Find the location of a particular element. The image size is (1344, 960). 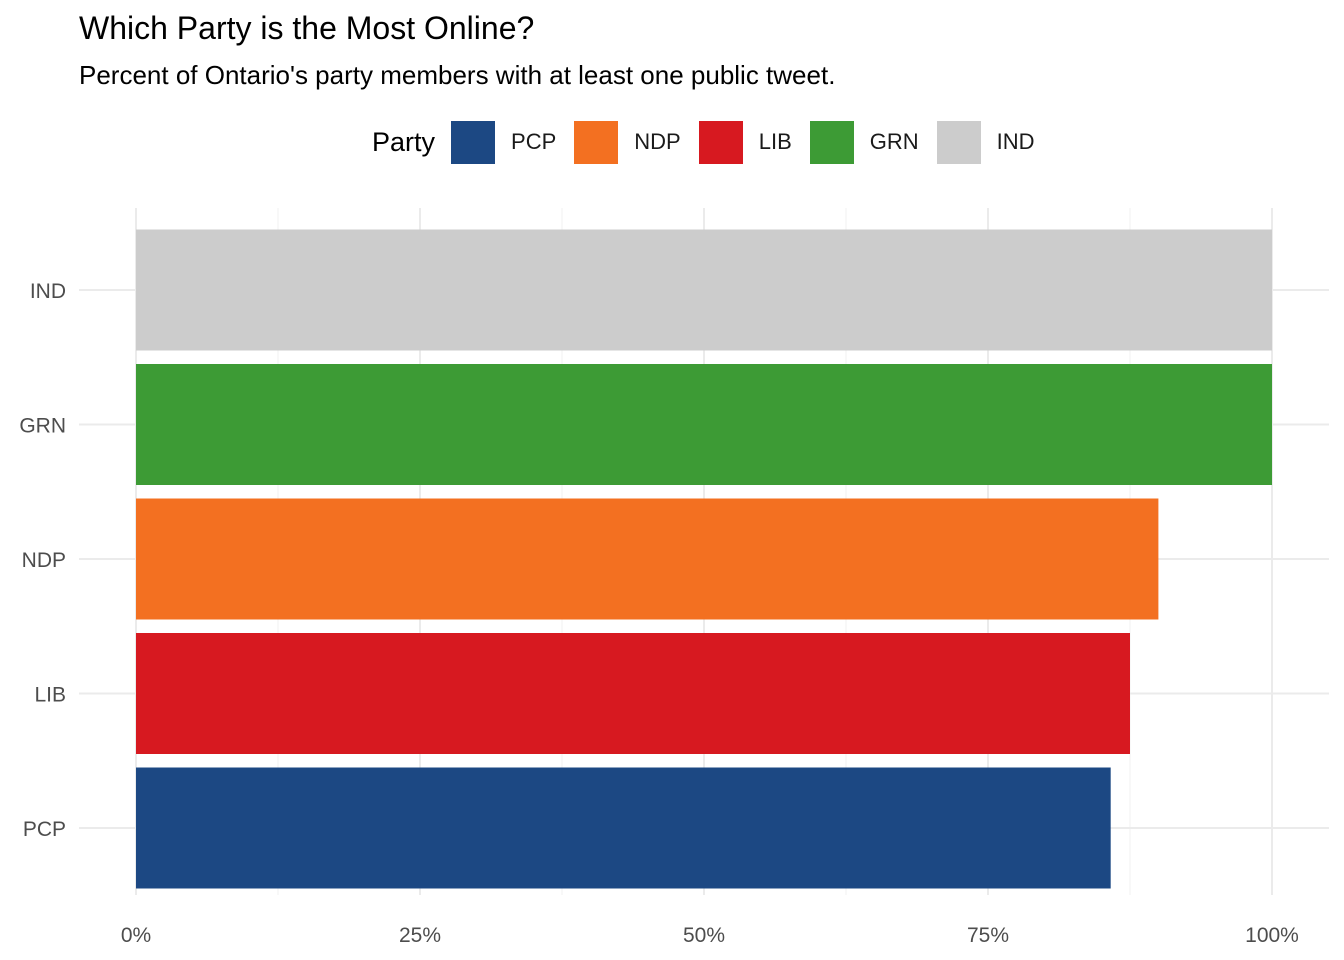

y-tick-label-grn: GRN is located at coordinates (42, 426).